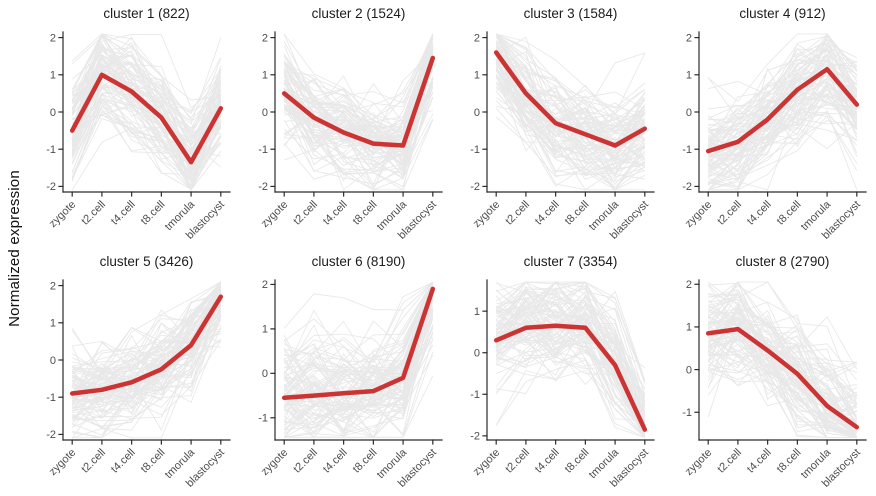  What do you see at coordinates (782, 13) in the screenshot?
I see `panel-title: cluster 4 (912)` at bounding box center [782, 13].